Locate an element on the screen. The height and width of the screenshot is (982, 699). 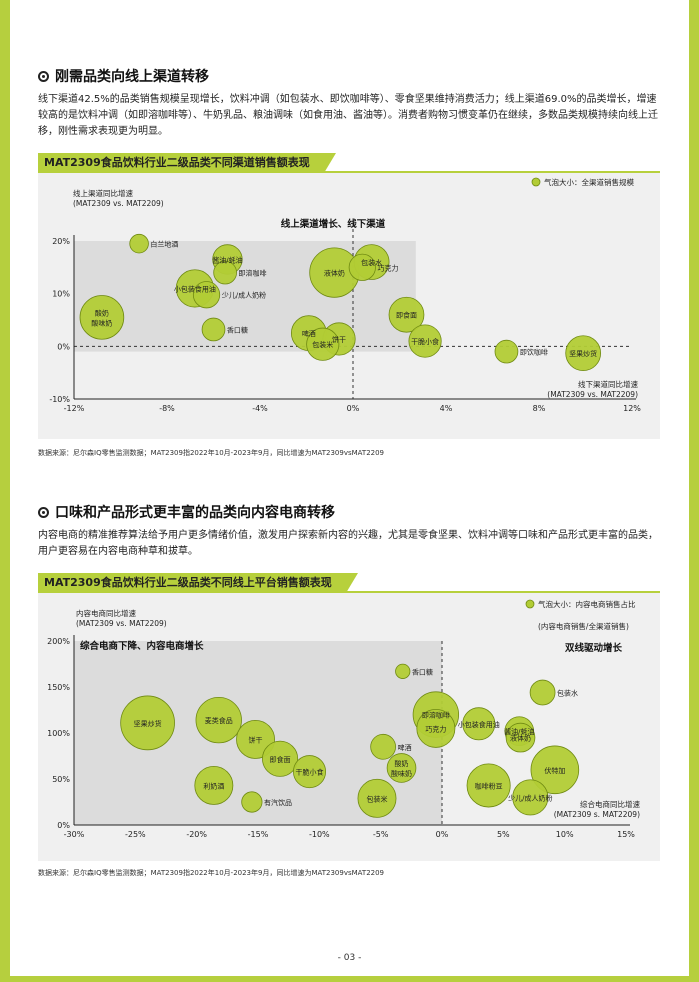
y-tick-label: -10% is located at coordinates (59, 399).